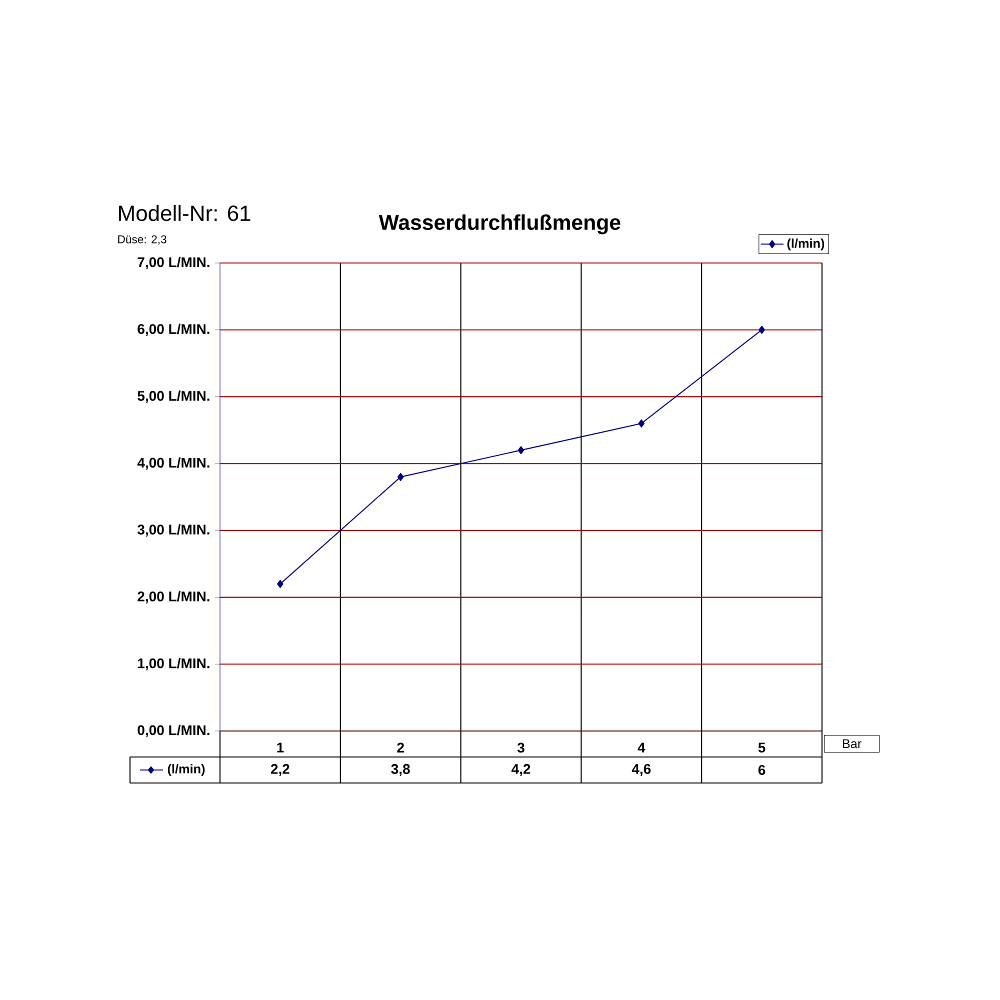 The image size is (1000, 1000). What do you see at coordinates (762, 747) in the screenshot?
I see `x-tick-label: 5` at bounding box center [762, 747].